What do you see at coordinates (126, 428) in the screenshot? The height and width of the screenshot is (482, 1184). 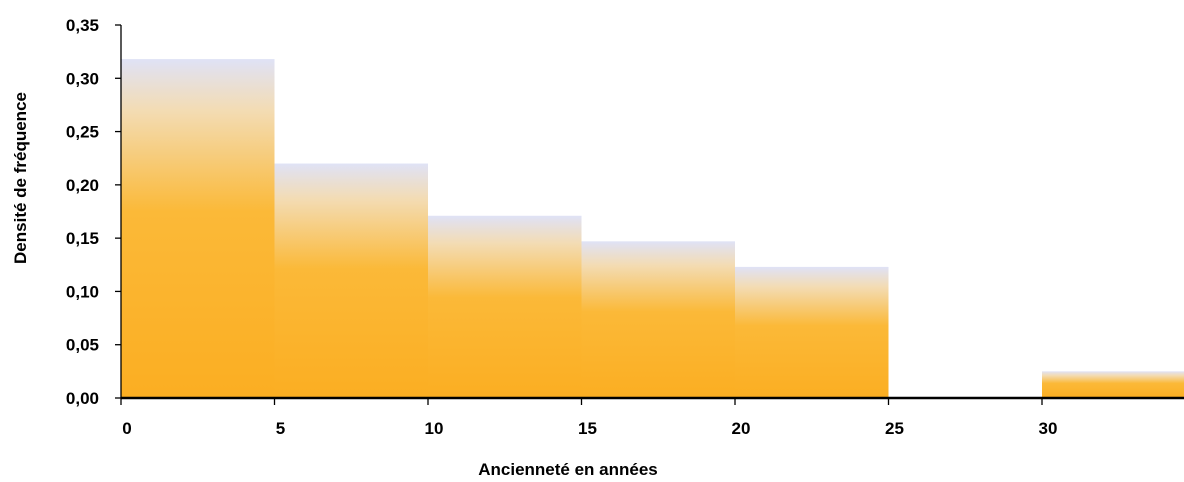 I see `x-tick-label: 0` at bounding box center [126, 428].